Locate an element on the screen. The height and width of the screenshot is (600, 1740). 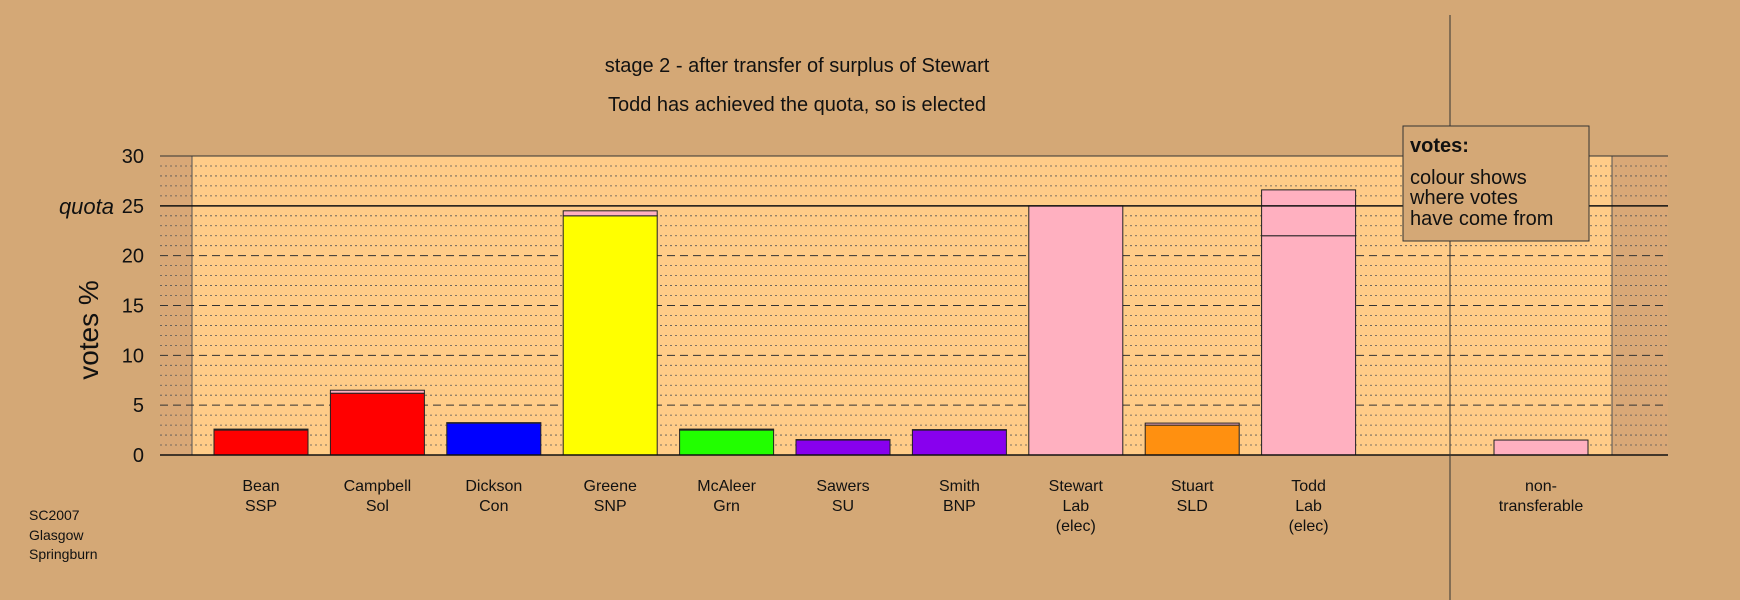
y-tick-label-30: 30 is located at coordinates (133, 157).